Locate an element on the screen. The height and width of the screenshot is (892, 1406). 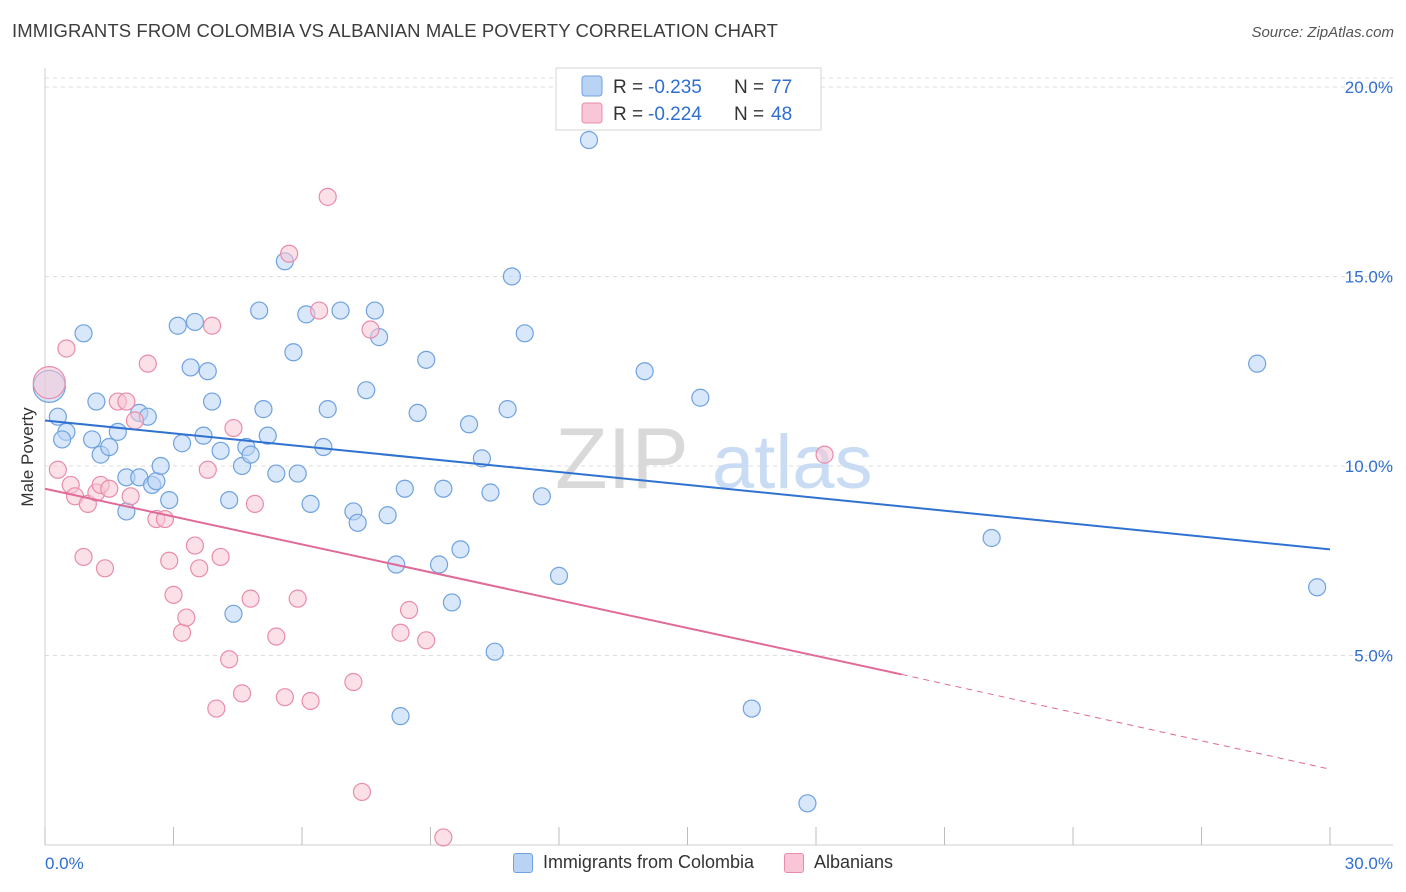
x-axis-ticks is located at coordinates (687, 836).